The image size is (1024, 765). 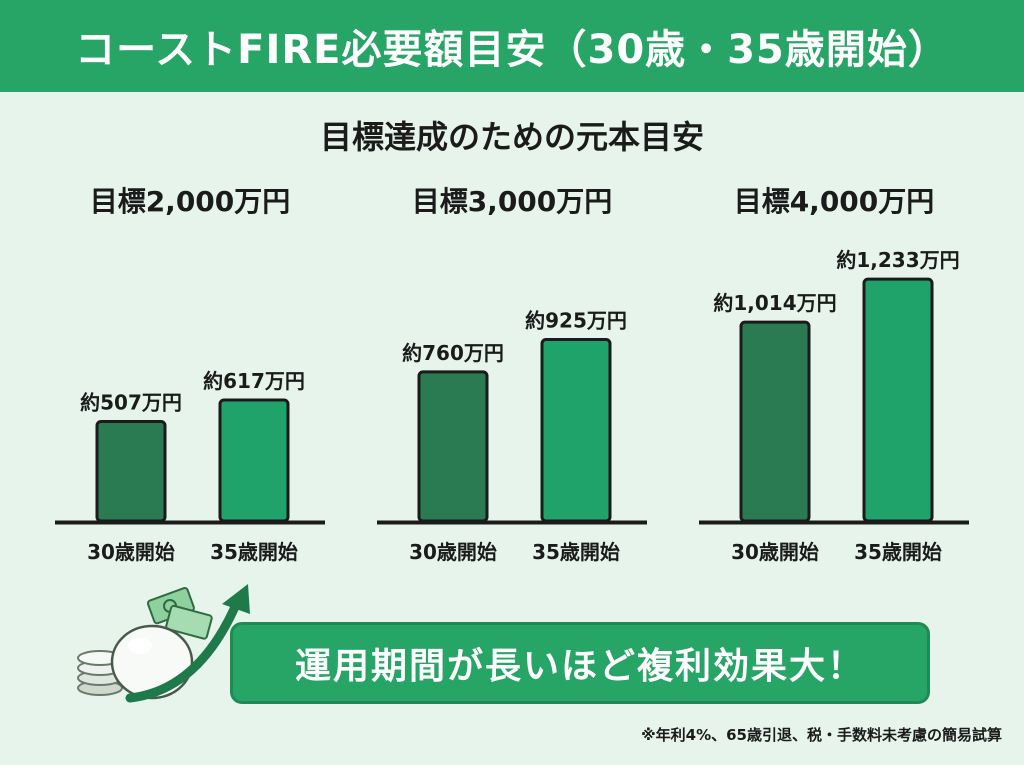 What do you see at coordinates (131, 403) in the screenshot?
I see `bar-value-label: 約507万円` at bounding box center [131, 403].